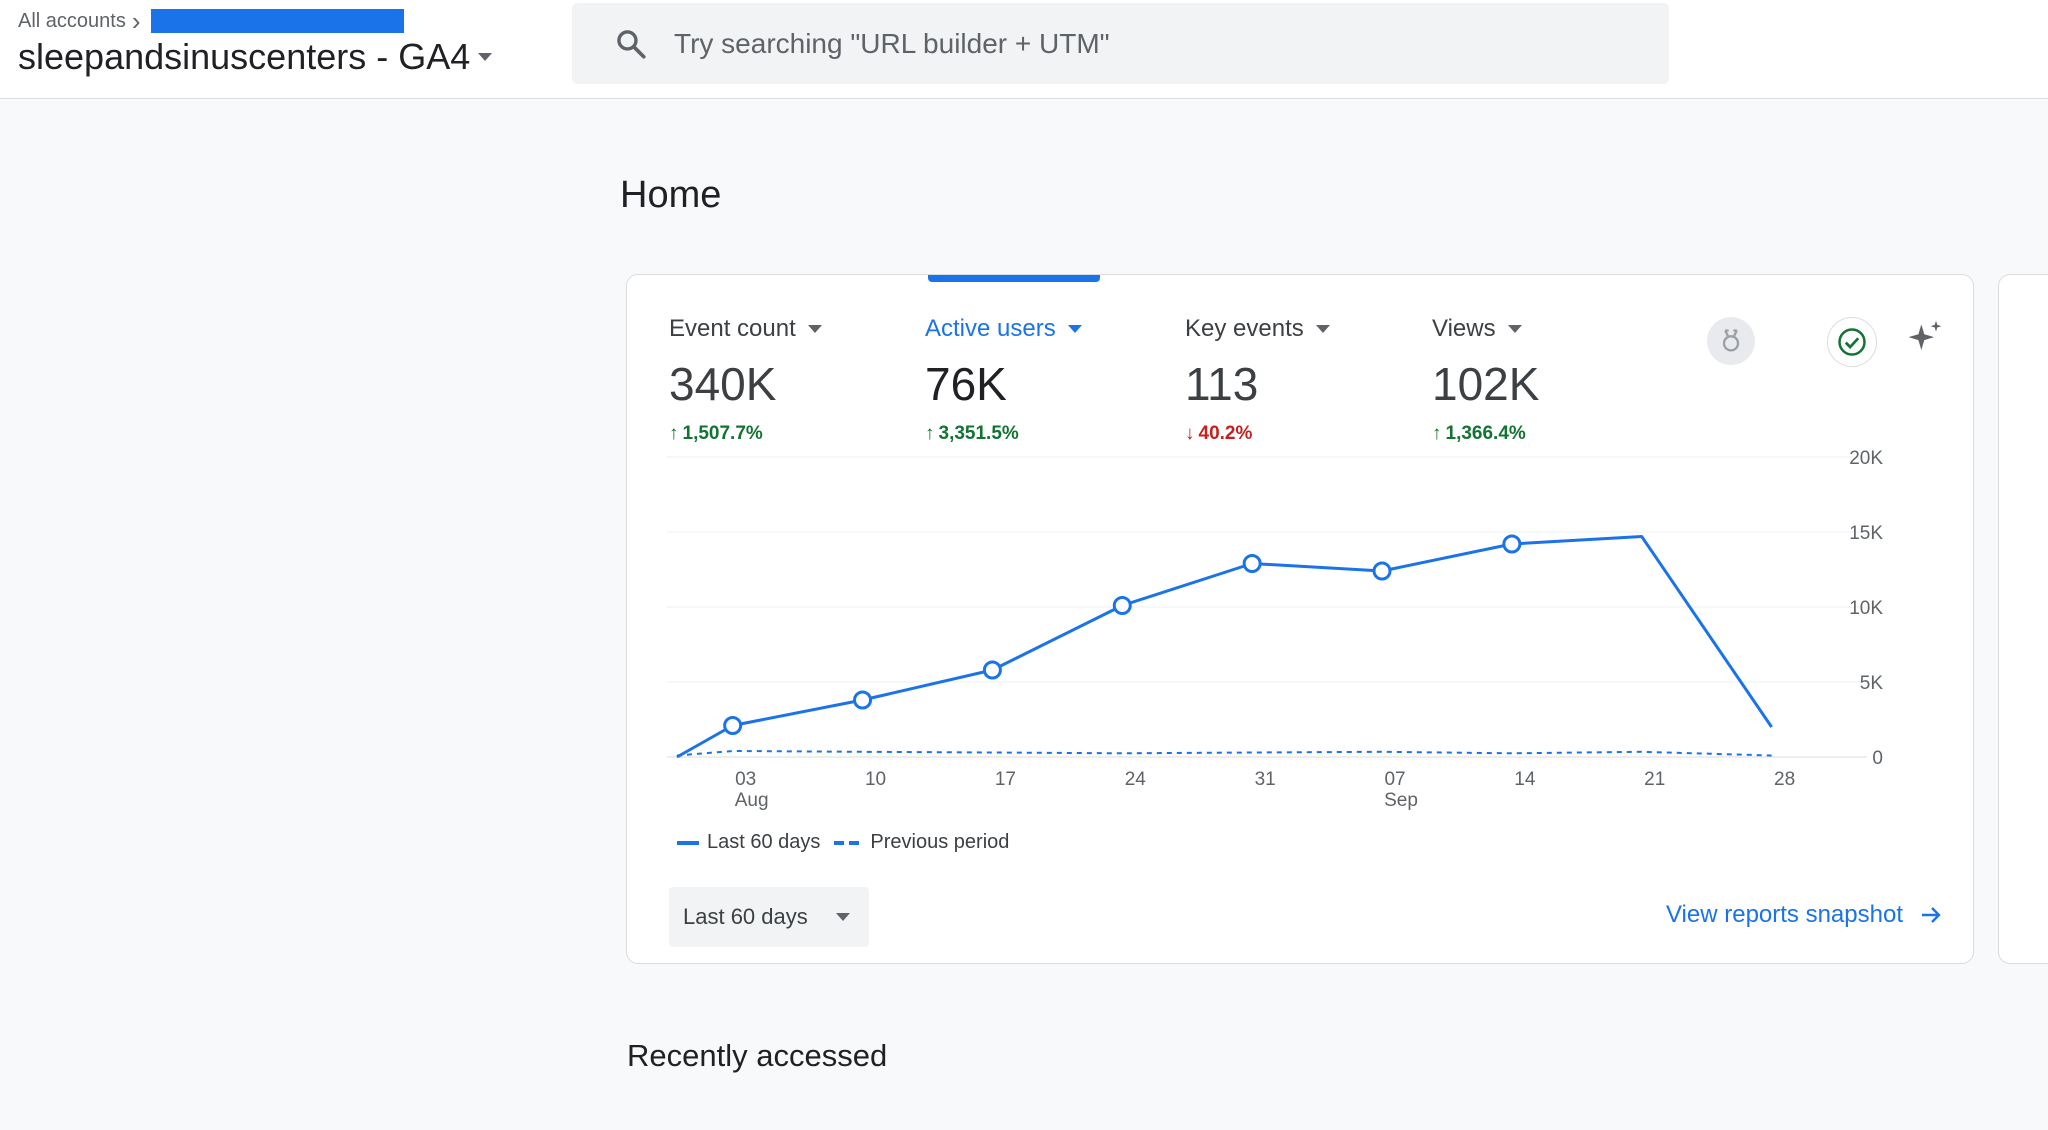  What do you see at coordinates (1224, 753) in the screenshot?
I see `series-line-previous` at bounding box center [1224, 753].